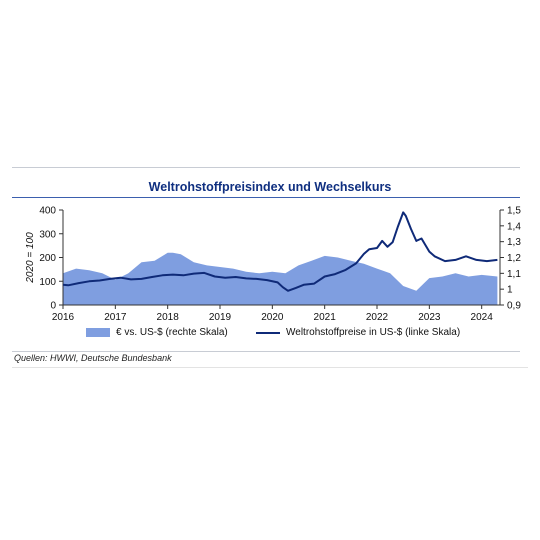 The height and width of the screenshot is (540, 540). Describe the element at coordinates (270, 187) in the screenshot. I see `chart-title: Weltrohstoffpreisindex und Wechselkurs` at that location.